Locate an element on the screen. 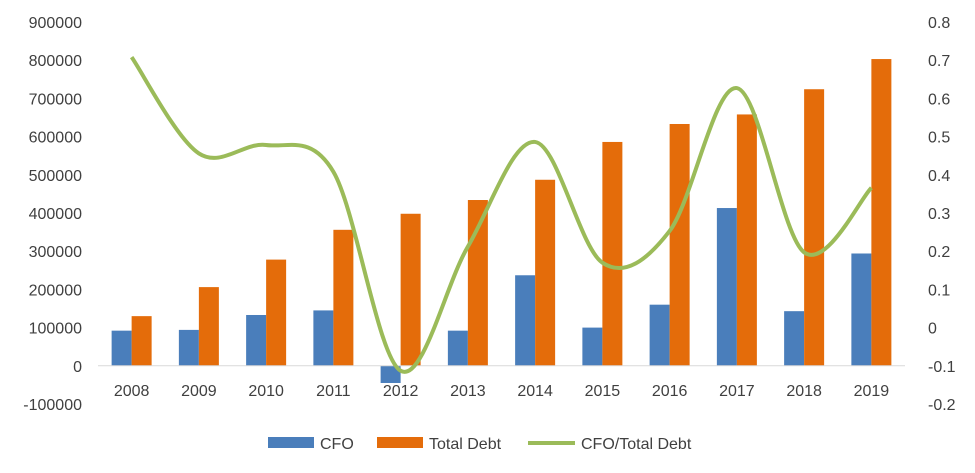  cfo-bar-2017 is located at coordinates (726, 287).